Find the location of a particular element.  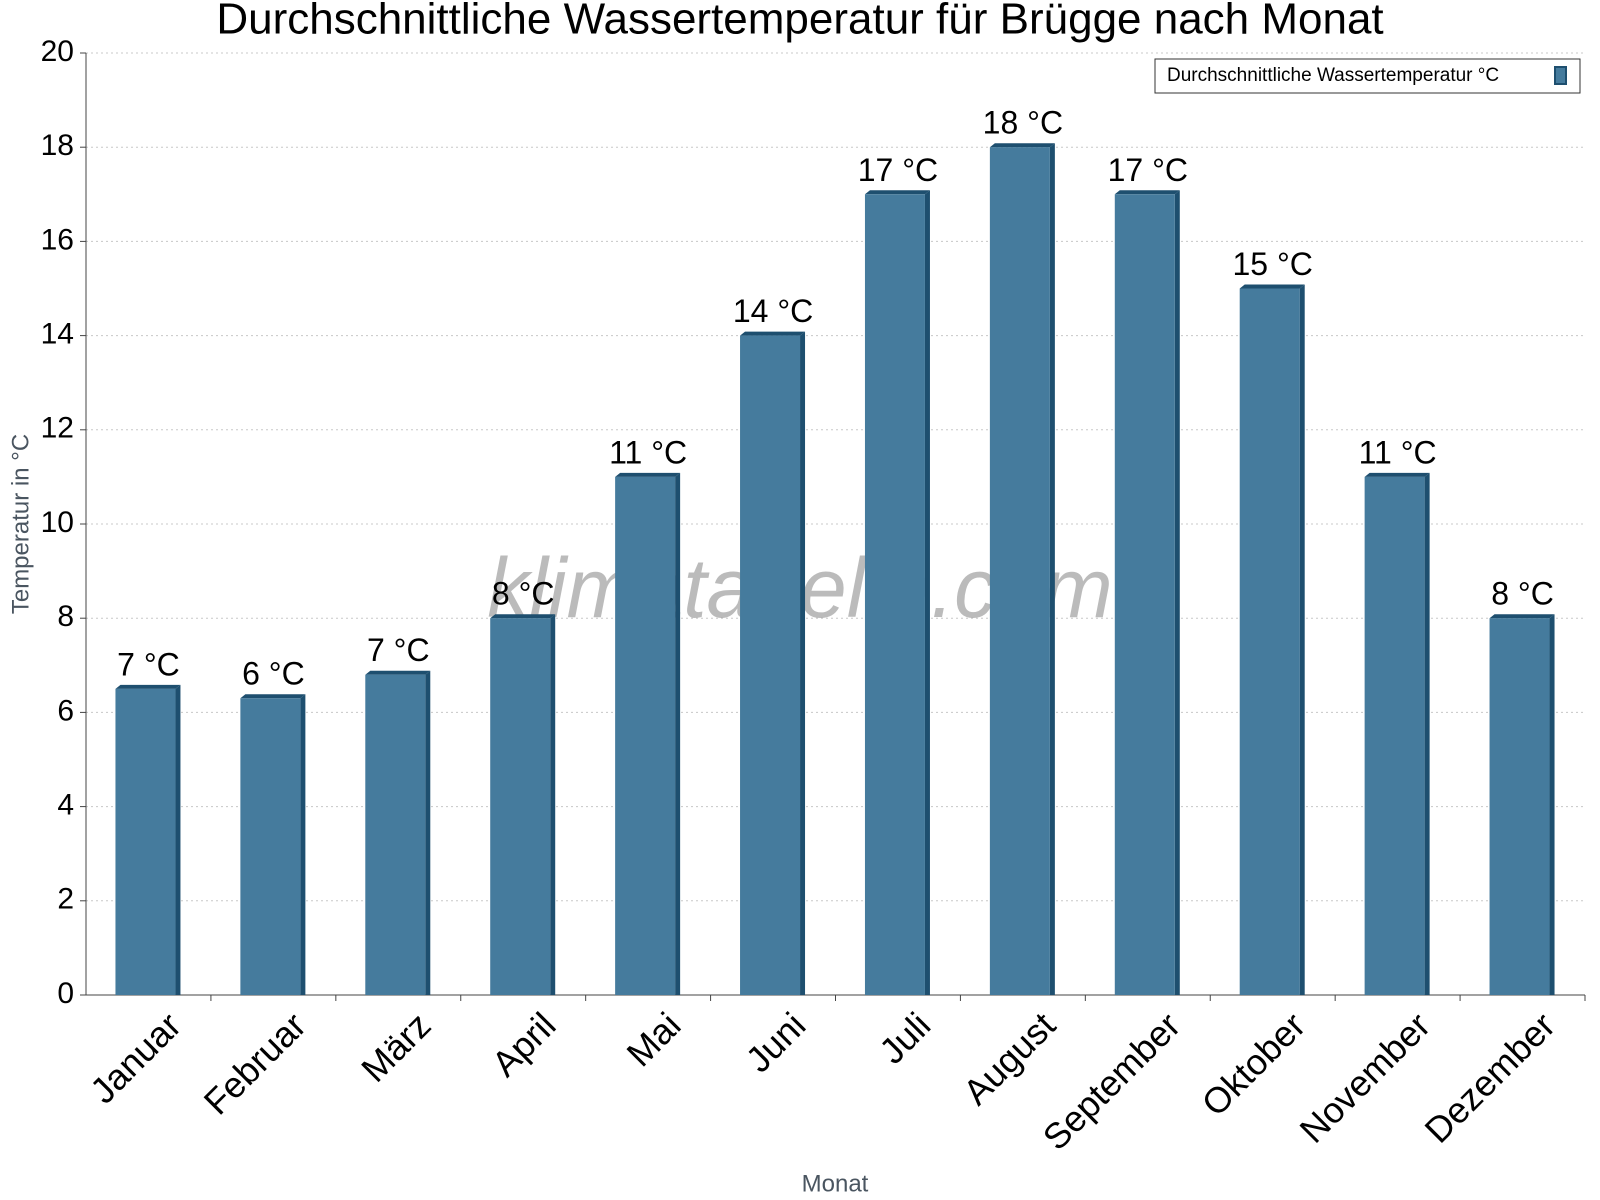

x-tick-label: Dezember is located at coordinates (1490, 1077).